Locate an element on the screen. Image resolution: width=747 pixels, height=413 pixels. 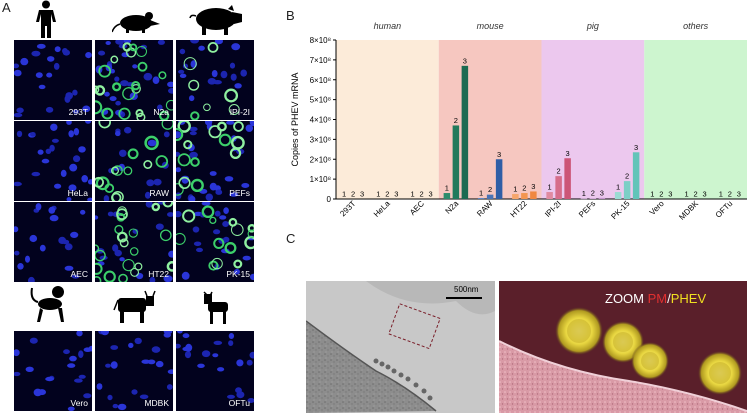
y-tick-label: 0 is located at coordinates (329, 199).